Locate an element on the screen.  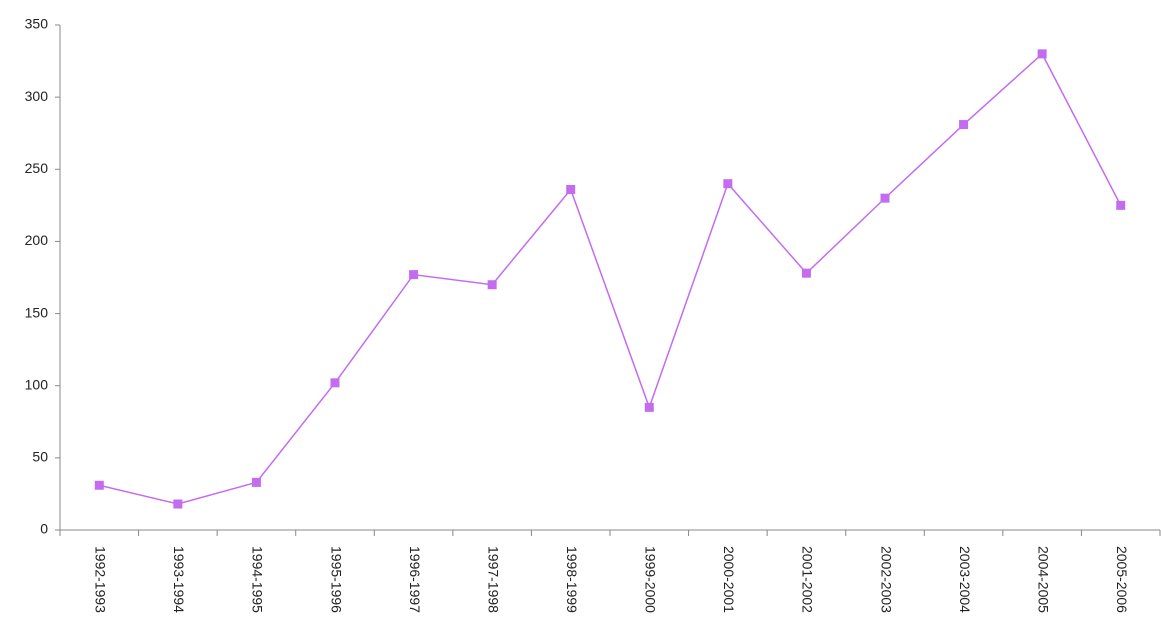
x-tick-label: 1997-1998 is located at coordinates (493, 579).